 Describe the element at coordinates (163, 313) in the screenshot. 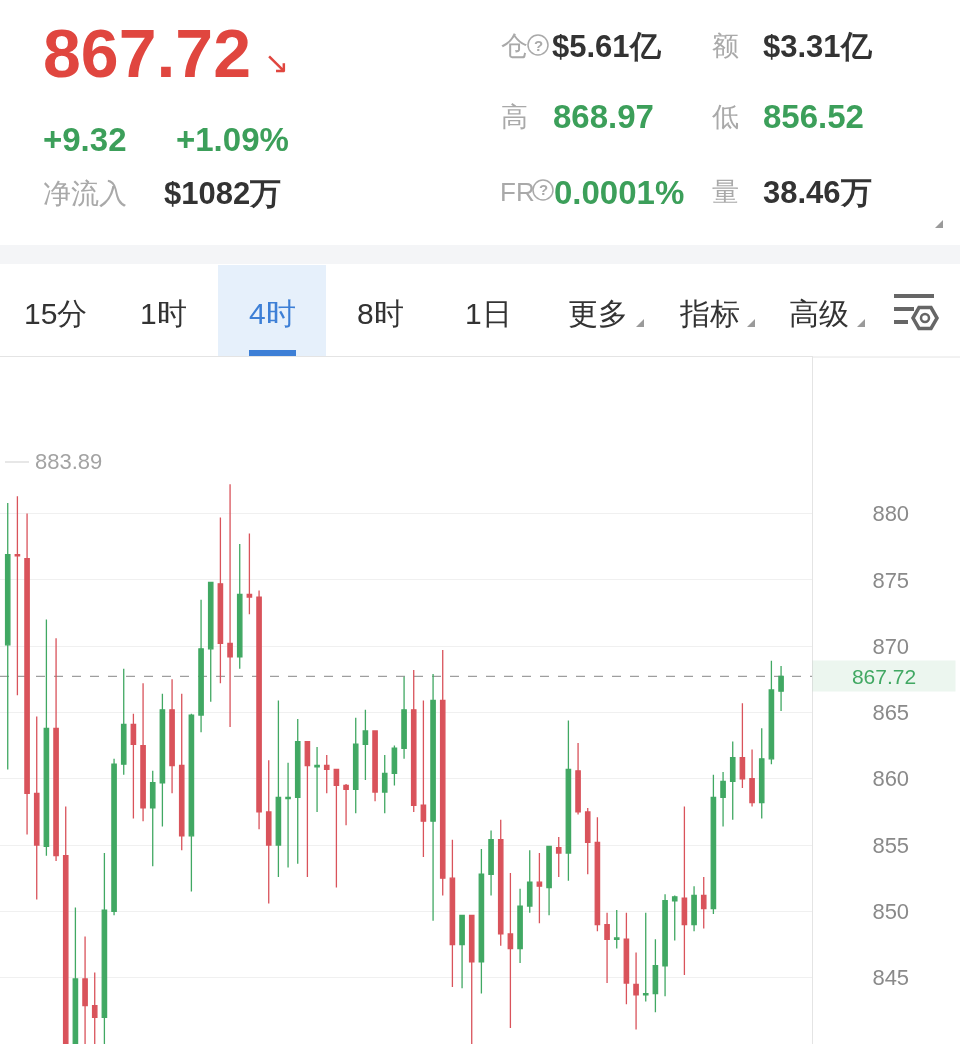

I see `text: 1时` at that location.